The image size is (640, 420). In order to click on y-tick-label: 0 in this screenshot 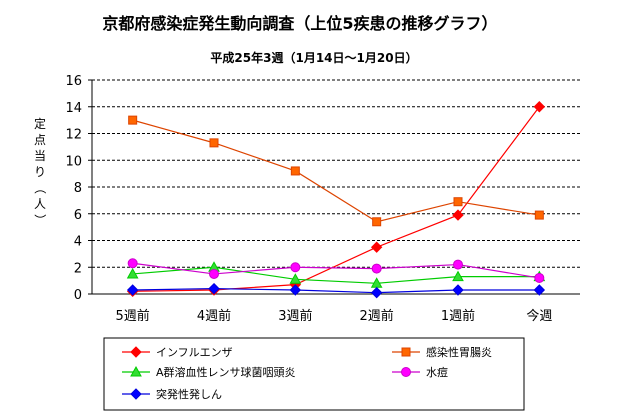, I will do `click(78, 295)`.